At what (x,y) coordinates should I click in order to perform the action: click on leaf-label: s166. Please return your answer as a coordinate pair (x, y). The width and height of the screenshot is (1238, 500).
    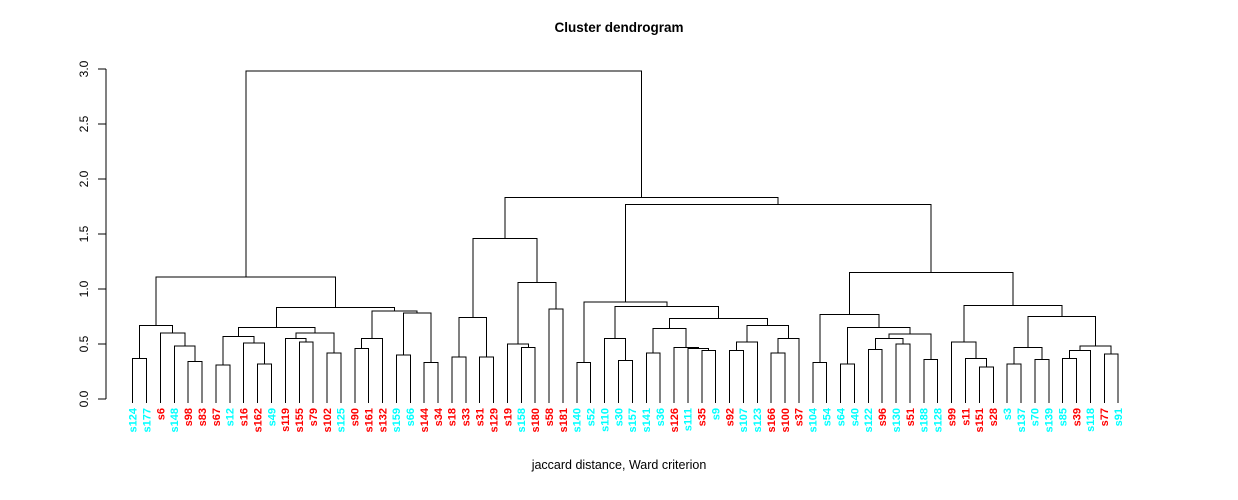
    Looking at the image, I should click on (772, 420).